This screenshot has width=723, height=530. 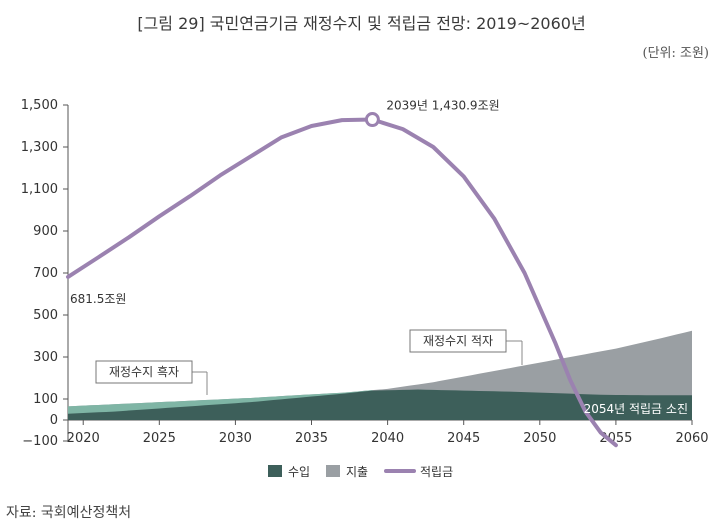 I want to click on y-tick-label: 1,100, so click(x=39, y=189).